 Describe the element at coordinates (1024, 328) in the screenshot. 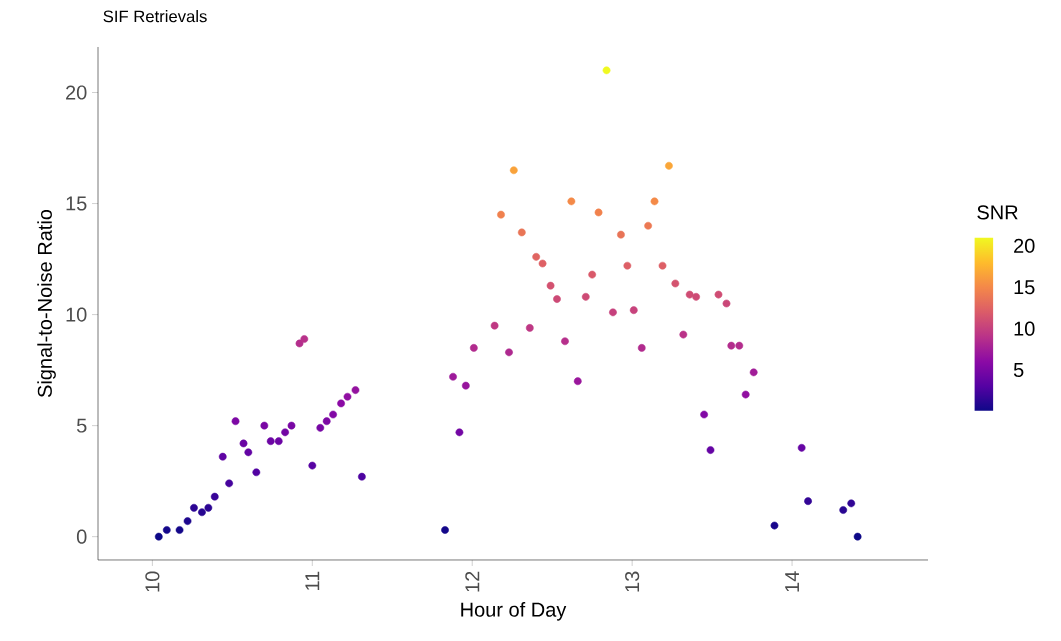

I see `color-bar-label: 10` at that location.